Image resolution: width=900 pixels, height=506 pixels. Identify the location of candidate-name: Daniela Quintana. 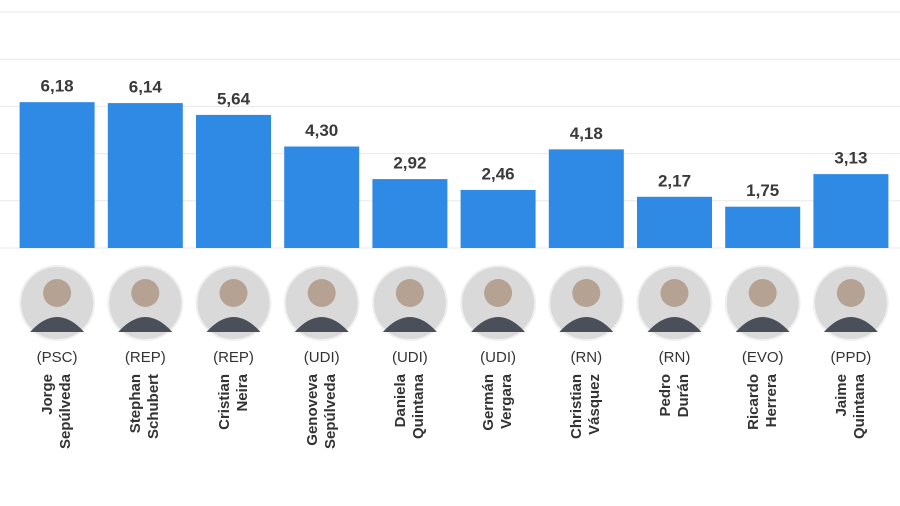
(409, 407).